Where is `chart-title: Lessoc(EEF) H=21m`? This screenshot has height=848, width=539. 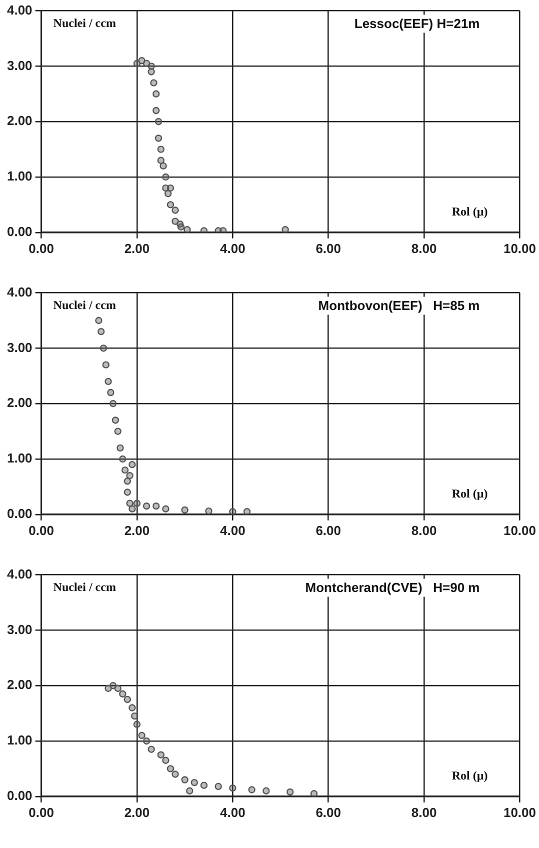
chart-title: Lessoc(EEF) H=21m is located at coordinates (417, 23).